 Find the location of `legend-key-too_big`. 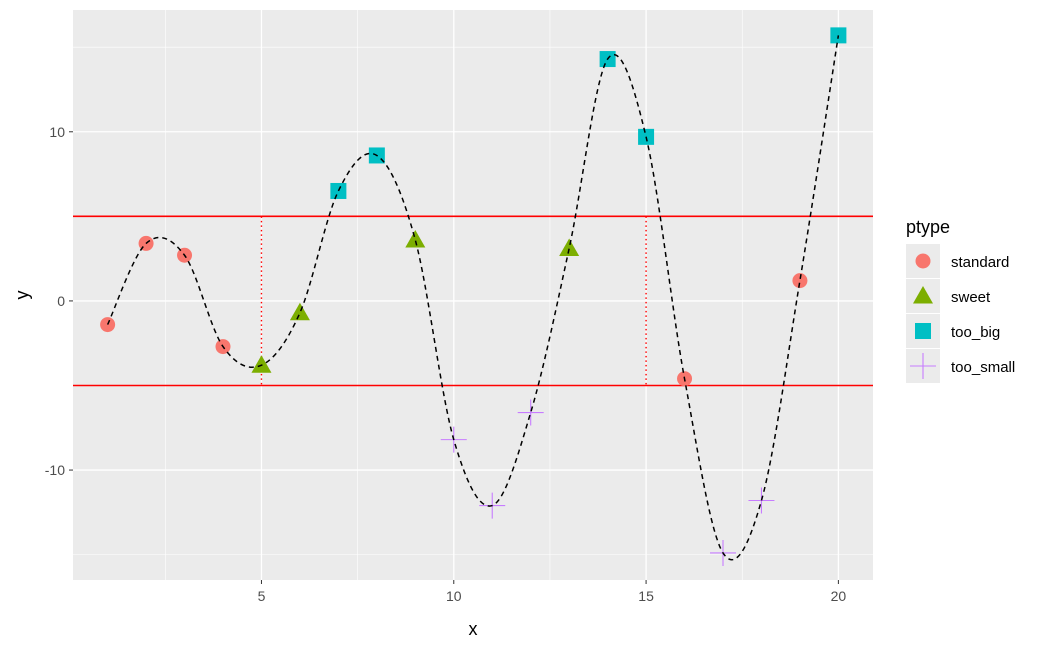

legend-key-too_big is located at coordinates (923, 331).